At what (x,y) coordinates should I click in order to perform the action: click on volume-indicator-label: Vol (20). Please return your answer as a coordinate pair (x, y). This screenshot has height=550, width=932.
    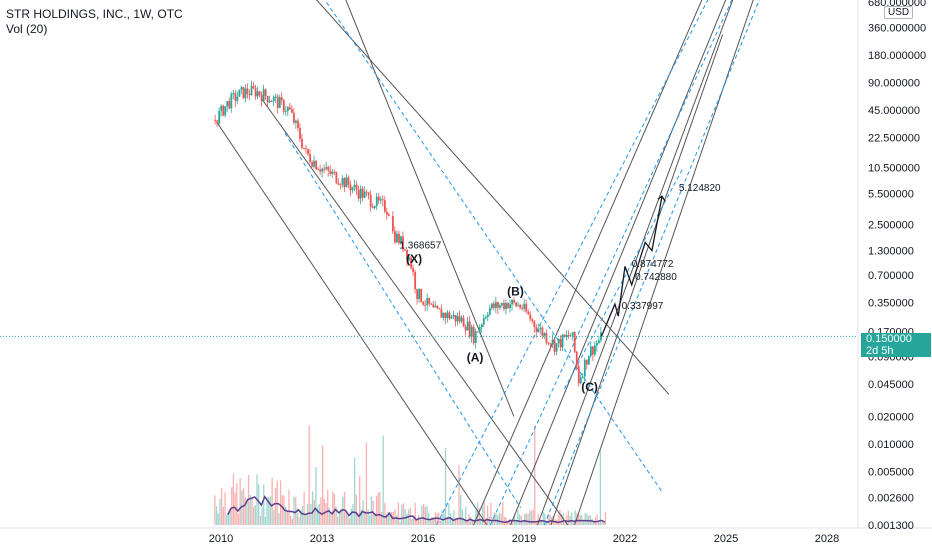
    Looking at the image, I should click on (27, 29).